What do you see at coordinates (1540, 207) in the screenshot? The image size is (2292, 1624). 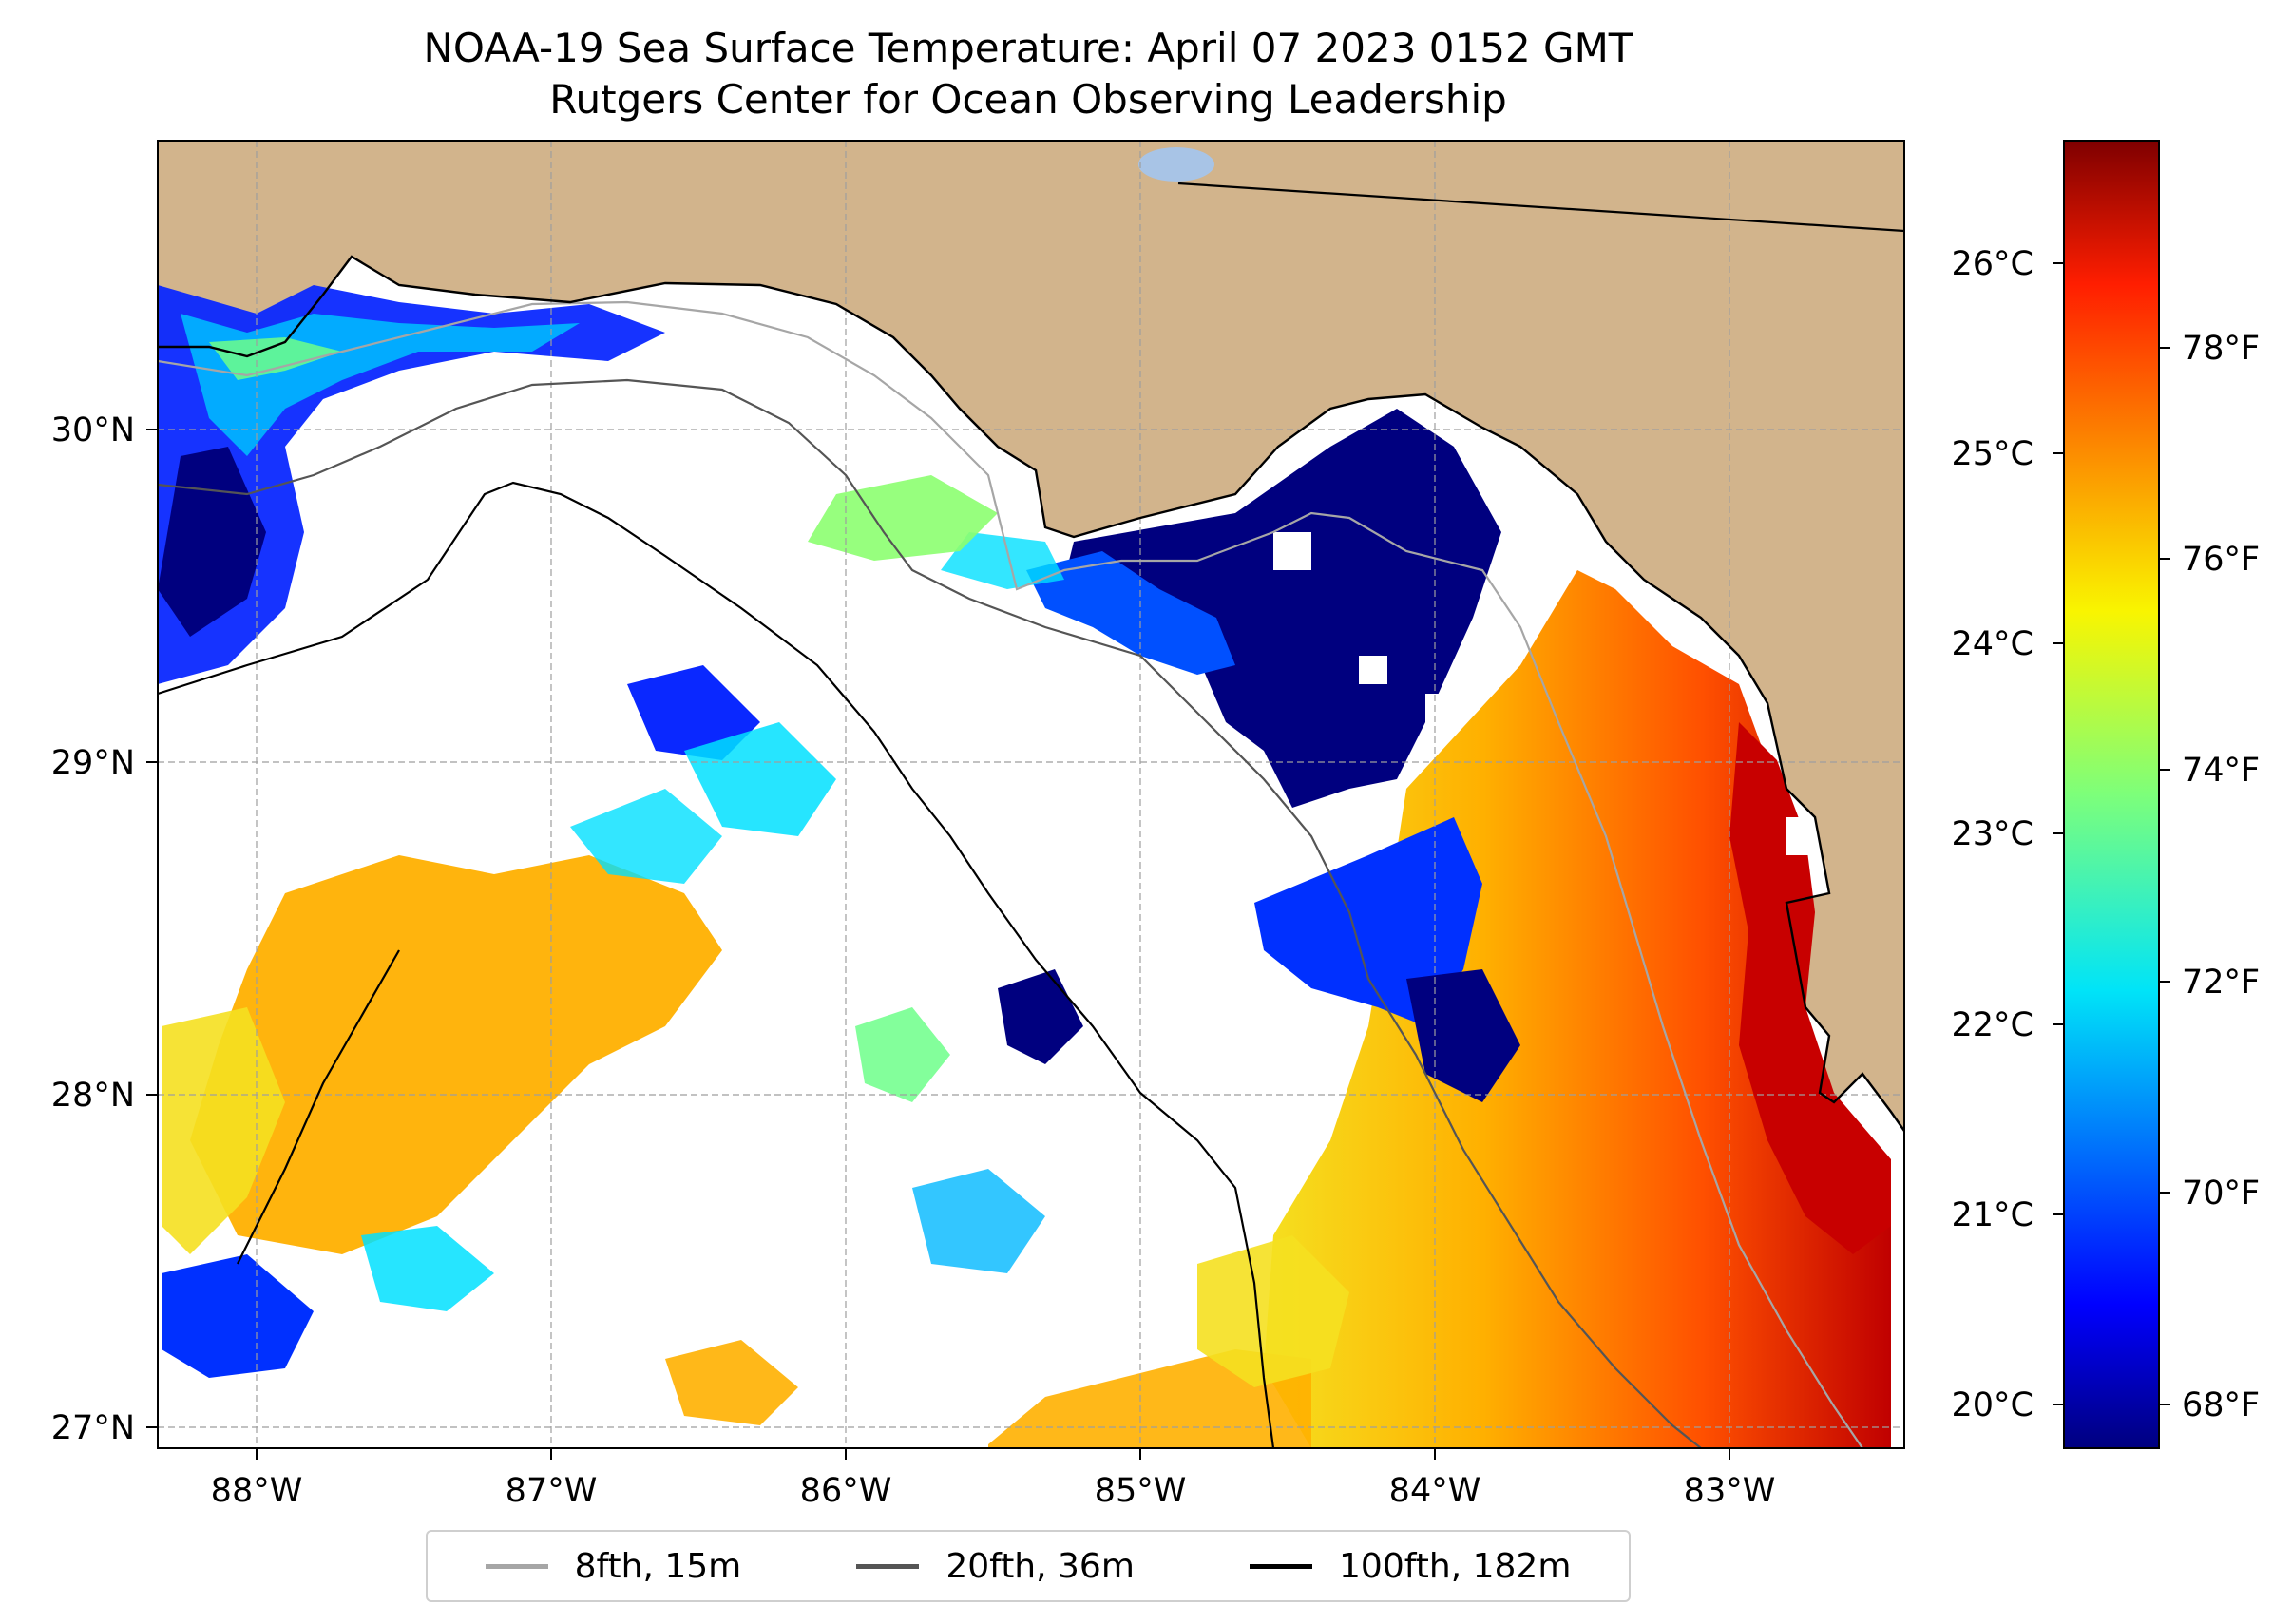 I see `state-boundary` at bounding box center [1540, 207].